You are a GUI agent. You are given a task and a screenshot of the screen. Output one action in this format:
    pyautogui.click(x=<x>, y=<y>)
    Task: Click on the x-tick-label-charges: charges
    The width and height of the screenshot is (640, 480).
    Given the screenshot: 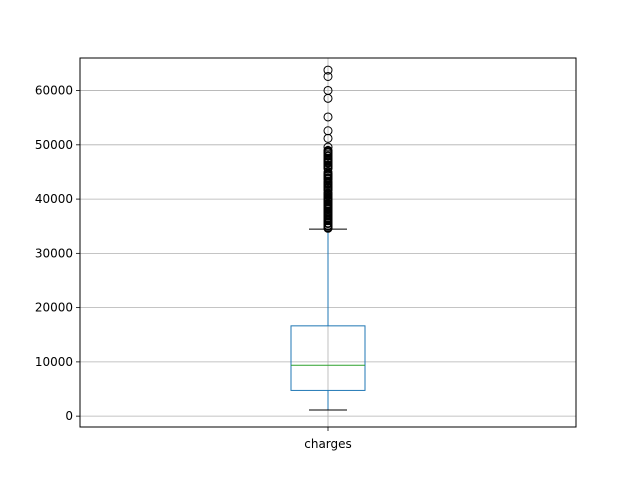 What is the action you would take?
    pyautogui.click(x=328, y=444)
    